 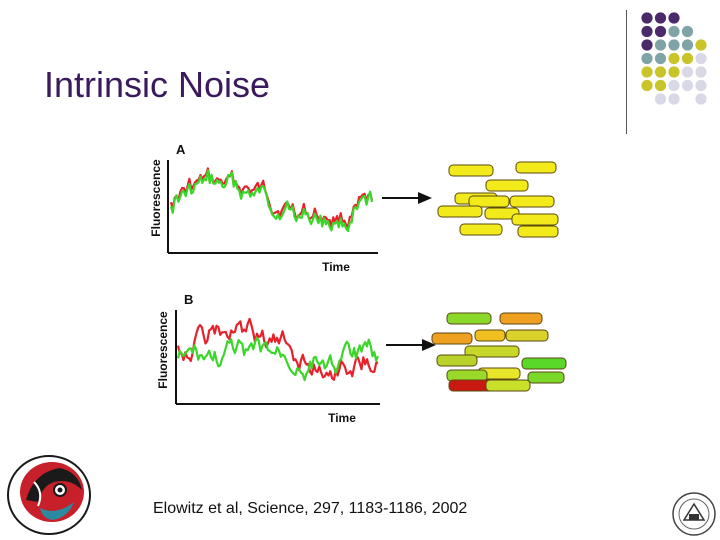 I want to click on panel-a-cells, so click(x=498, y=199).